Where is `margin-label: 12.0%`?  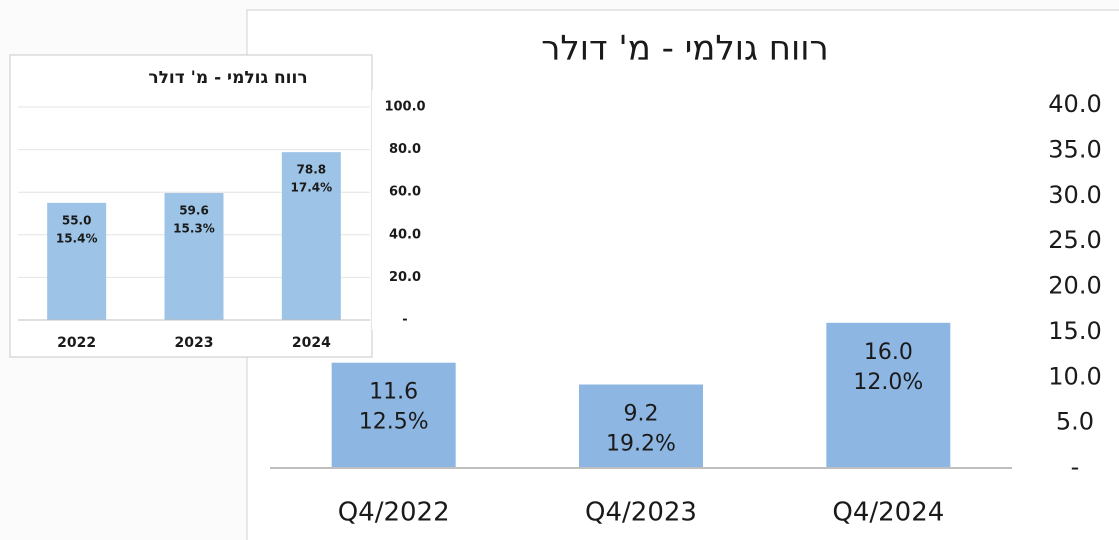 margin-label: 12.0% is located at coordinates (888, 382).